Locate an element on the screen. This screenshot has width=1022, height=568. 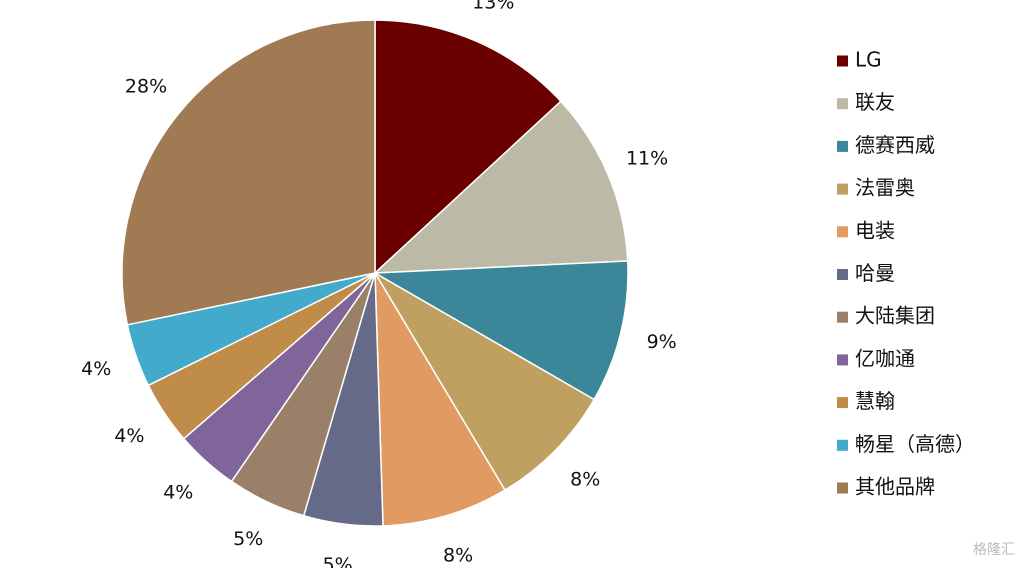
legend-label: 畅星（高德） is located at coordinates (915, 444).